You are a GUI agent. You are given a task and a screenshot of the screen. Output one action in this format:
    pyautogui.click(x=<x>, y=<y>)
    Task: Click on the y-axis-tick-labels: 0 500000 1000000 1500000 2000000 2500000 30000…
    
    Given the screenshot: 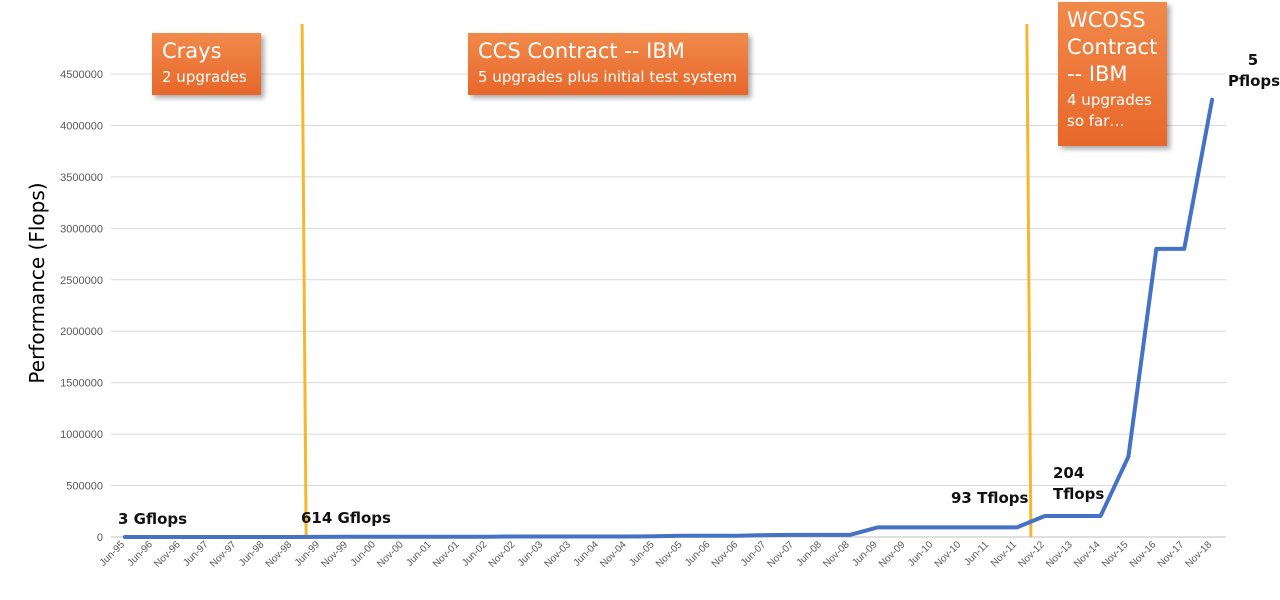 What is the action you would take?
    pyautogui.click(x=81, y=306)
    